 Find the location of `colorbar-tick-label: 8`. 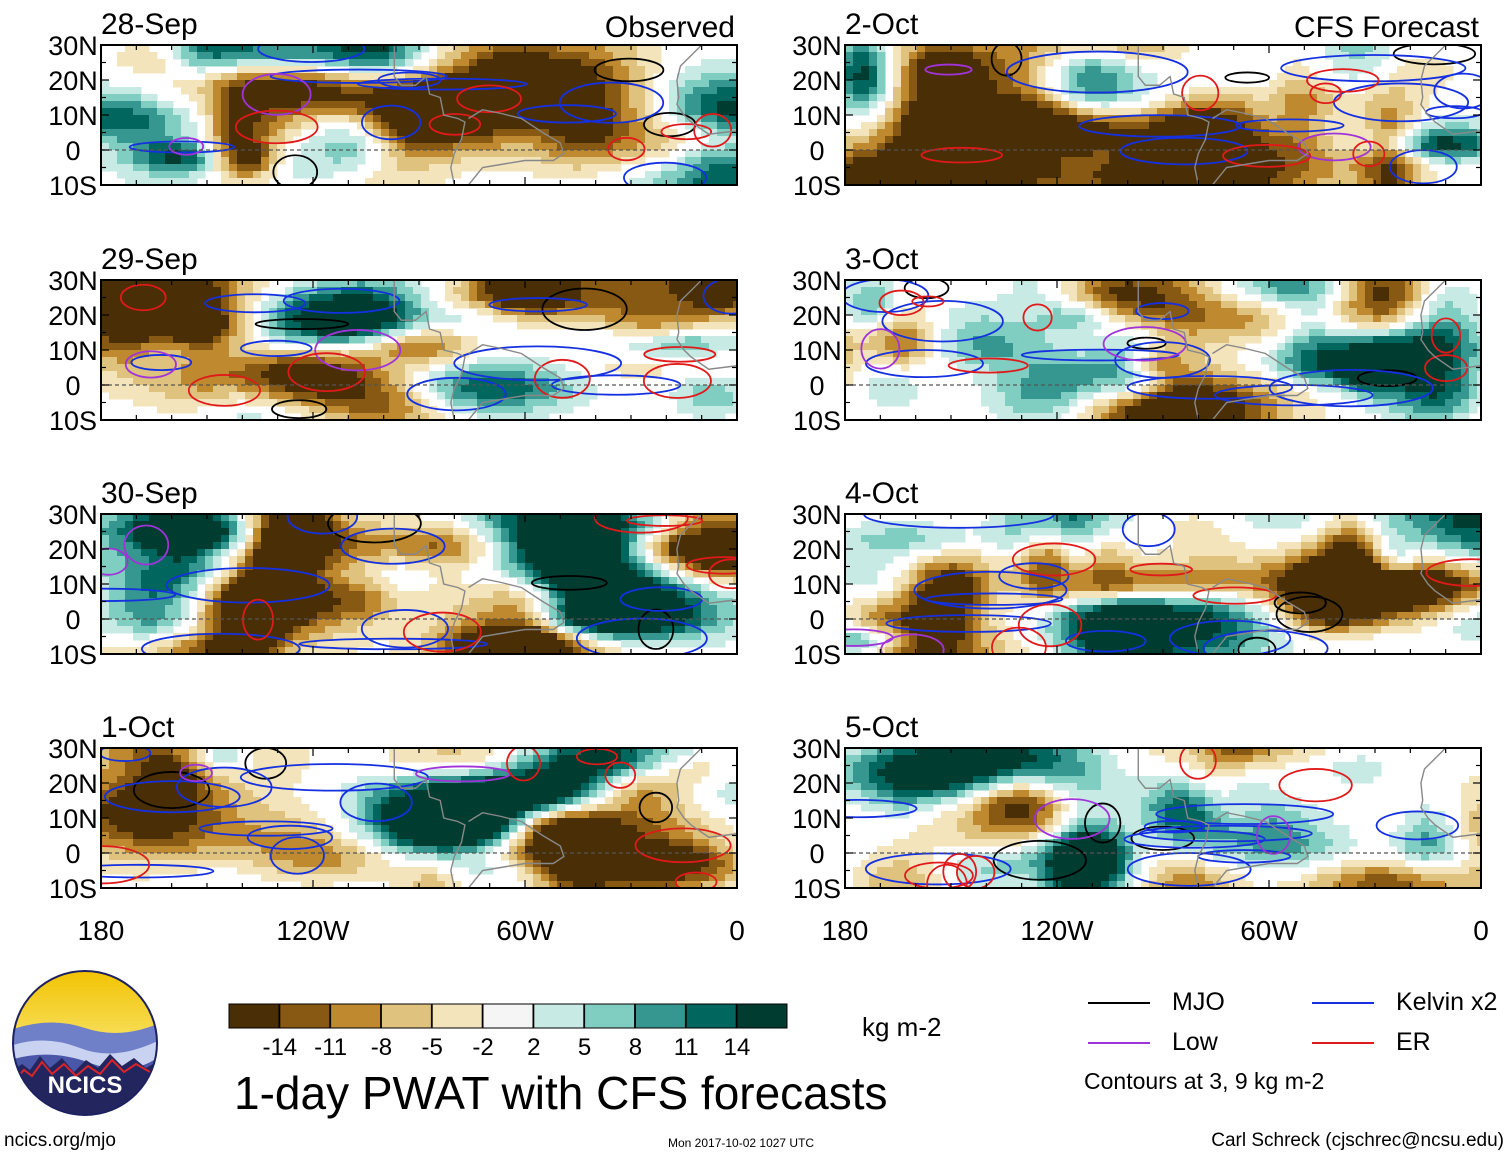

colorbar-tick-label: 8 is located at coordinates (635, 1047).